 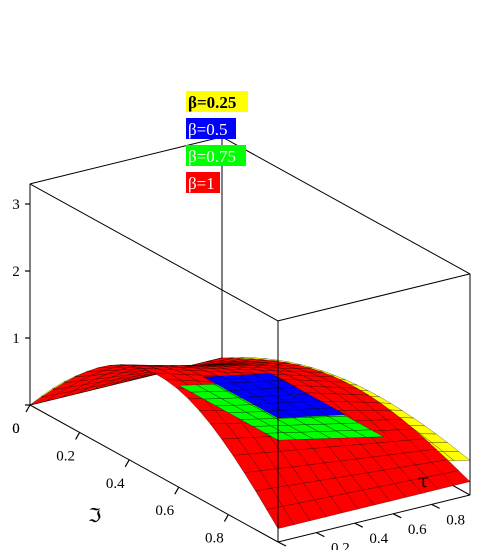 I want to click on z-tick-label: 3, so click(x=16, y=205).